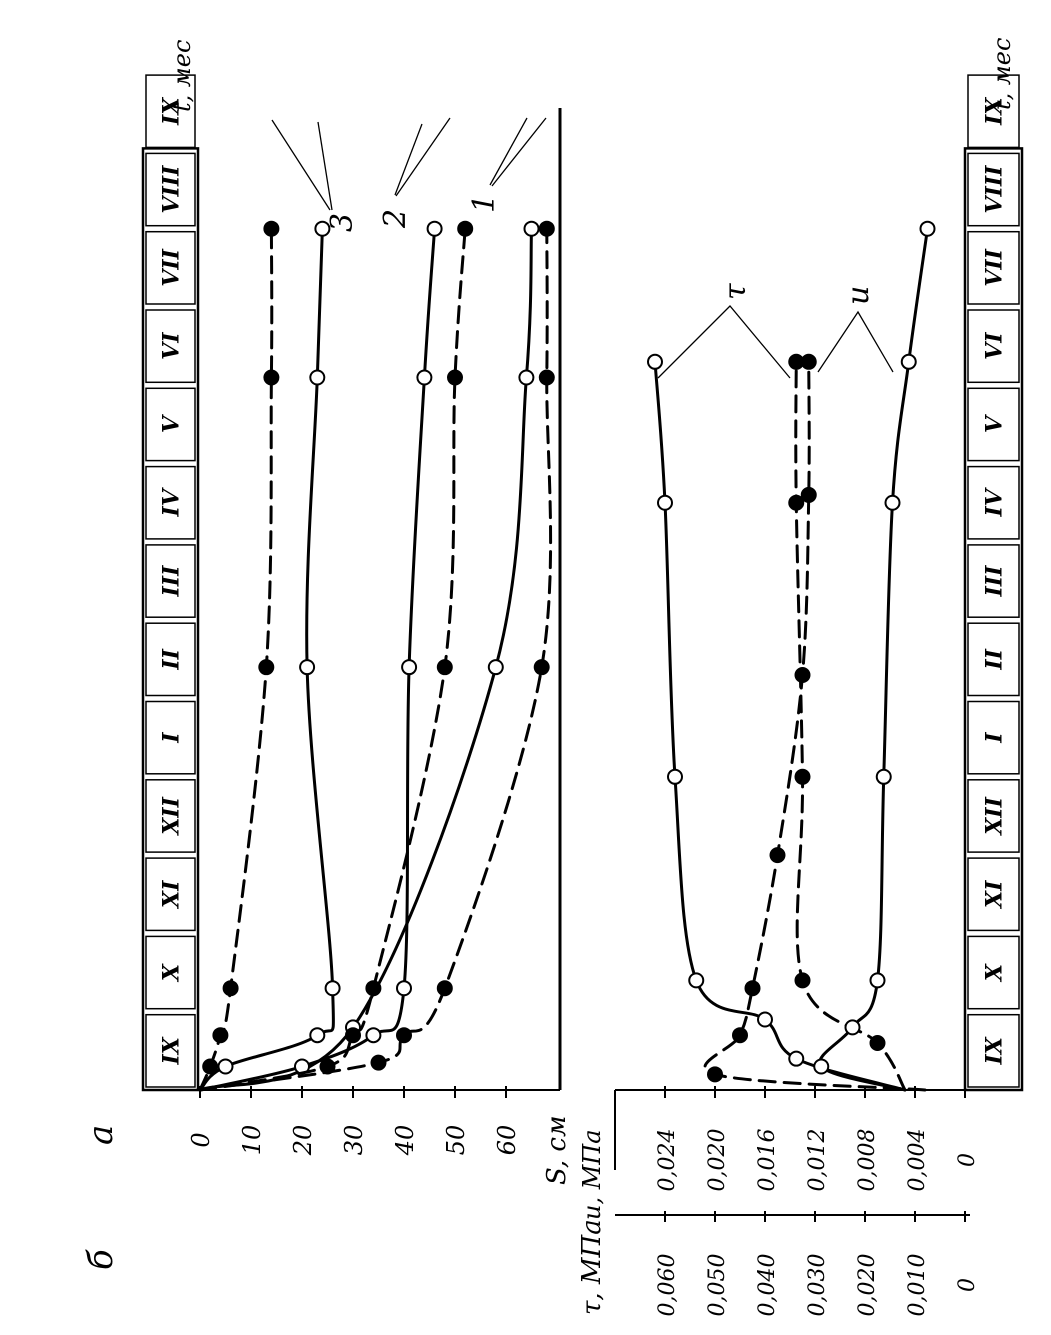 Image resolution: width=1051 pixels, height=1335 pixels. Describe the element at coordinates (172, 816) in the screenshot. I see `month-top-label: XII` at that location.